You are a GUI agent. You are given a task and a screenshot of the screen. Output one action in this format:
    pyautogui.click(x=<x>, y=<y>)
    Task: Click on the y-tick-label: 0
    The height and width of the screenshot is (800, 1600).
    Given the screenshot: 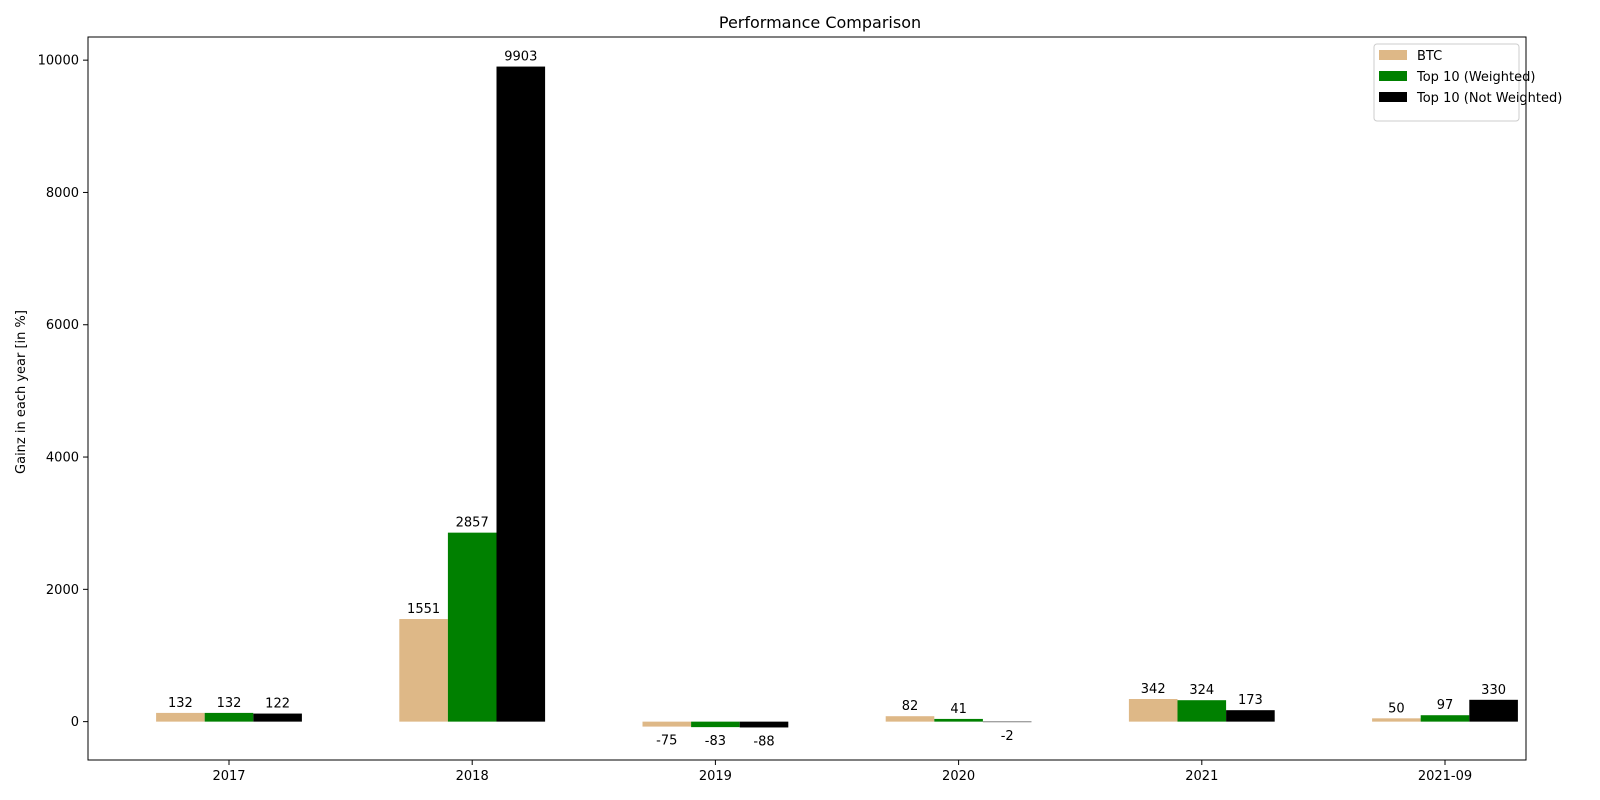 What is the action you would take?
    pyautogui.click(x=75, y=722)
    